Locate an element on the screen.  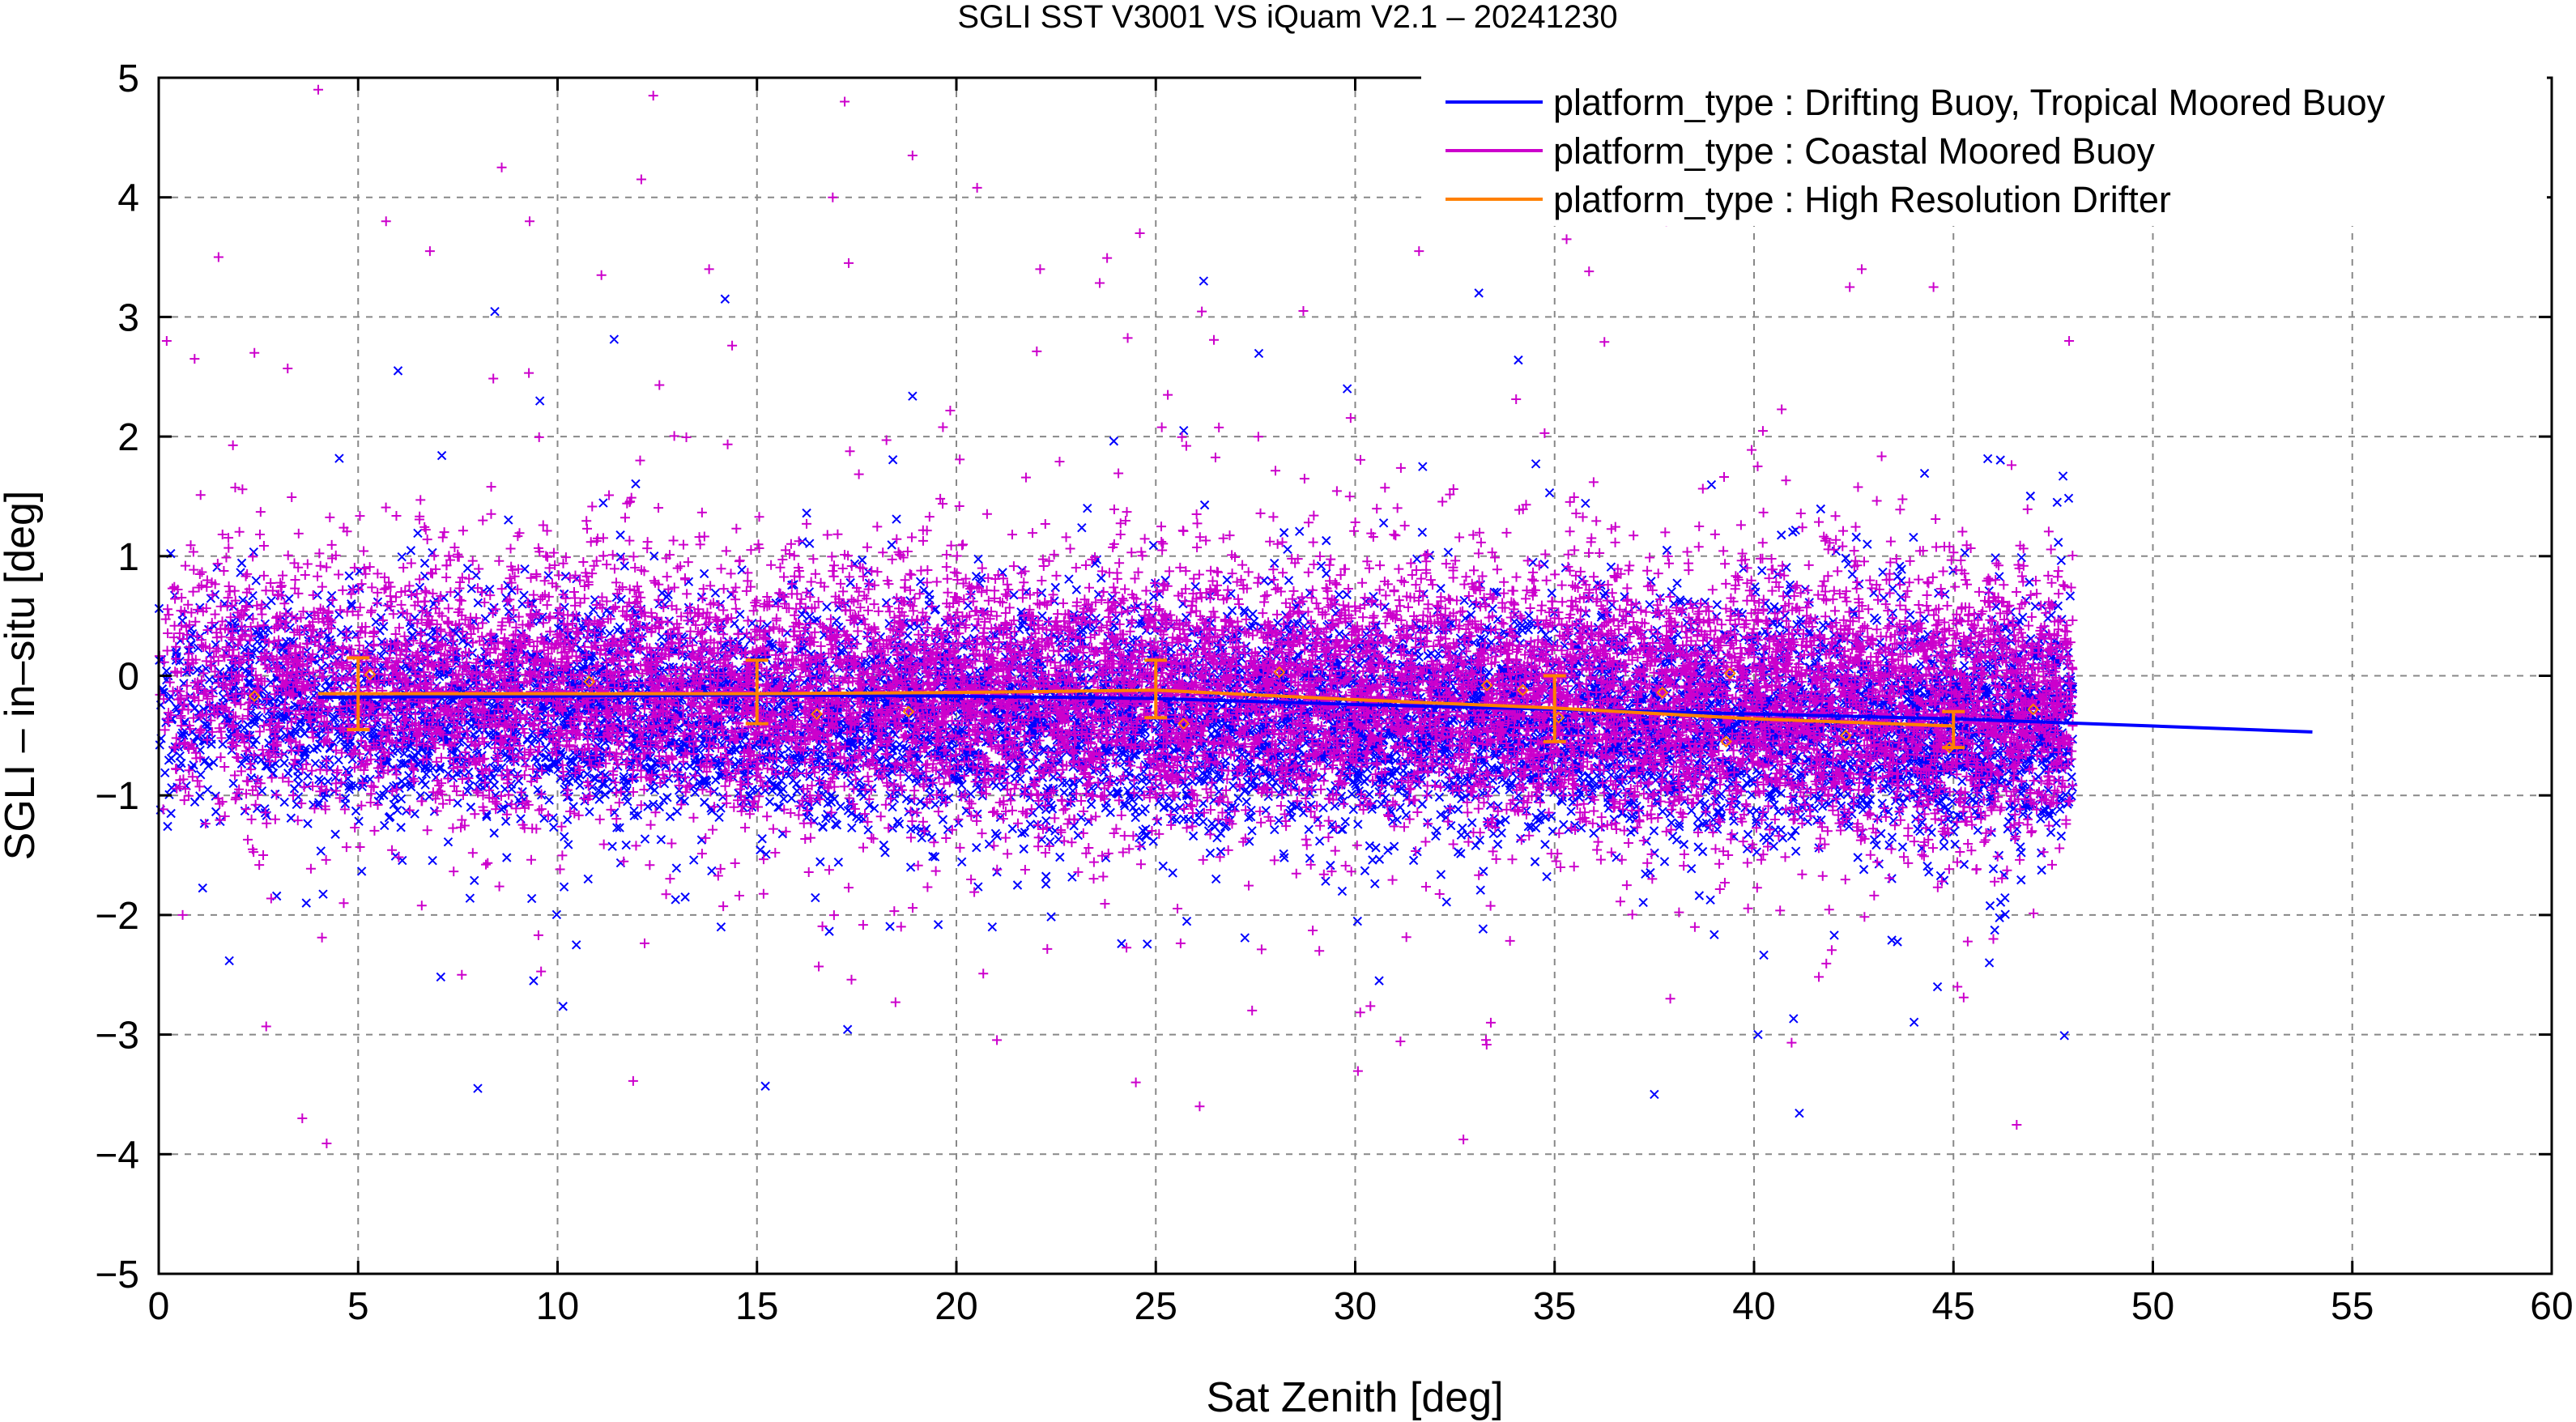
y-axis-title: SGLI – in–situ [deg] is located at coordinates (22, 676).